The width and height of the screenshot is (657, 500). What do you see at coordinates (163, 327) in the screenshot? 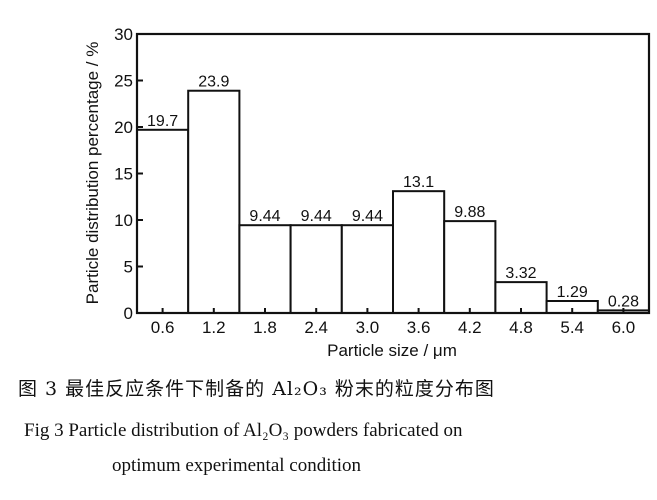
I see `x-tick-label-0.6: 0.6` at bounding box center [163, 327].